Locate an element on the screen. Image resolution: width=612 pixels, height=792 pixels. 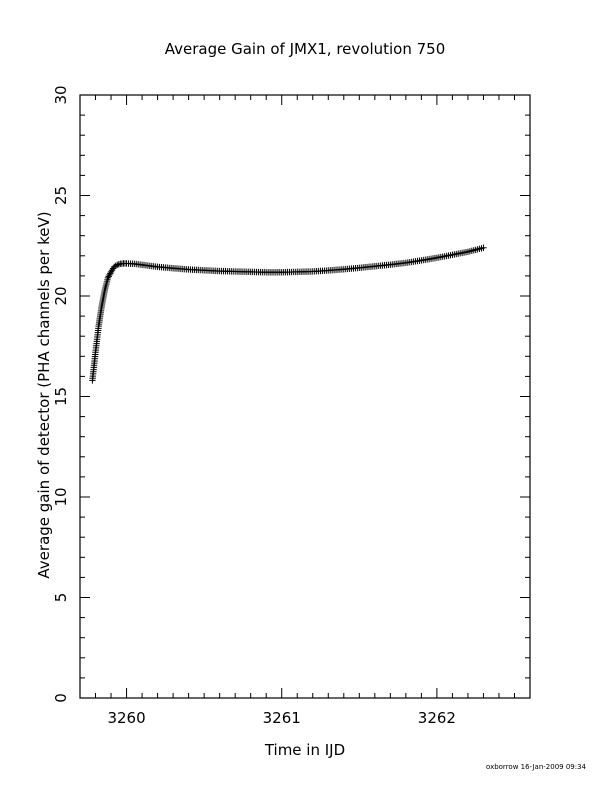
y-tick-label: 5 is located at coordinates (61, 598).